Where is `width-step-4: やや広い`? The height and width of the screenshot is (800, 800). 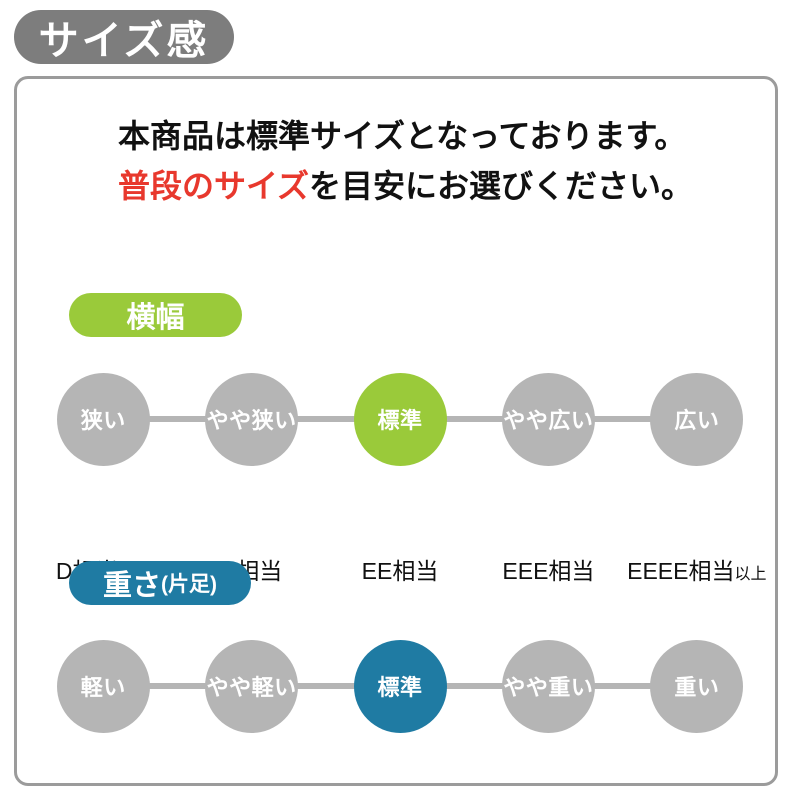 width-step-4: やや広い is located at coordinates (548, 419).